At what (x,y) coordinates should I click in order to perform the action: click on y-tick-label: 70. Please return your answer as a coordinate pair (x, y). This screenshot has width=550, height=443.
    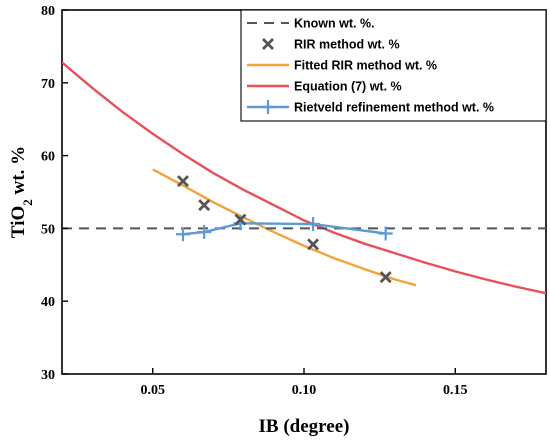
    Looking at the image, I should click on (48, 84).